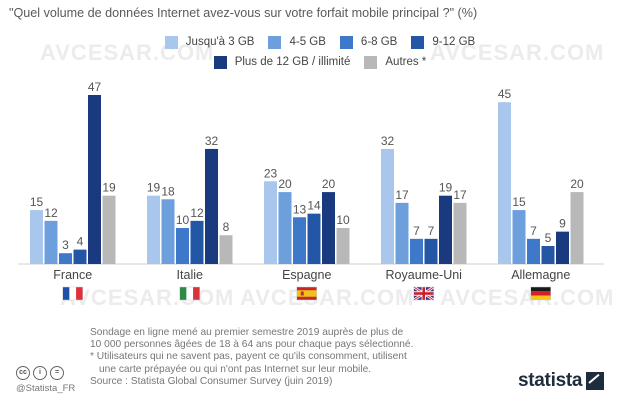 The width and height of the screenshot is (620, 402). What do you see at coordinates (23, 373) in the screenshot?
I see `cc-icon: cc` at bounding box center [23, 373].